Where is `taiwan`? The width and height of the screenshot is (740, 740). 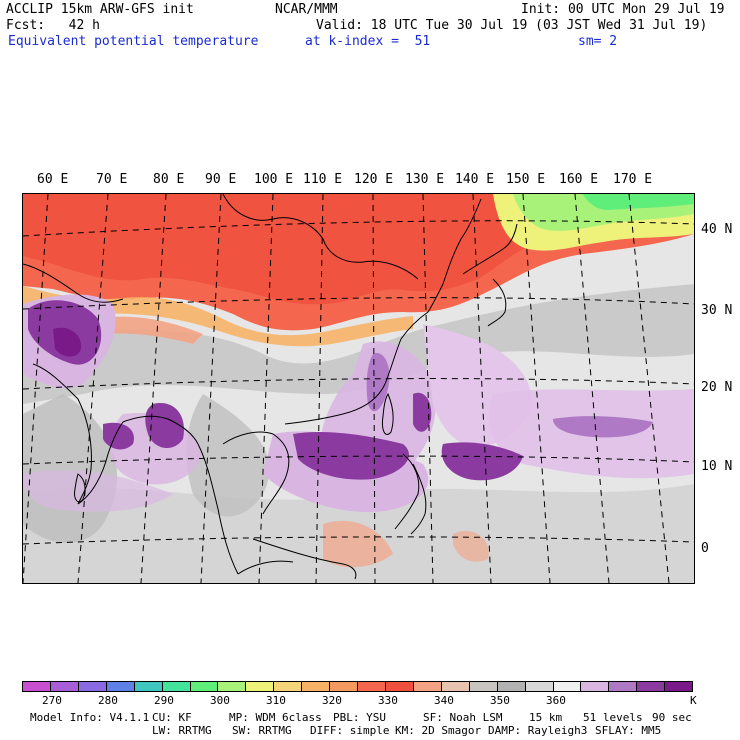
taiwan is located at coordinates (388, 413).